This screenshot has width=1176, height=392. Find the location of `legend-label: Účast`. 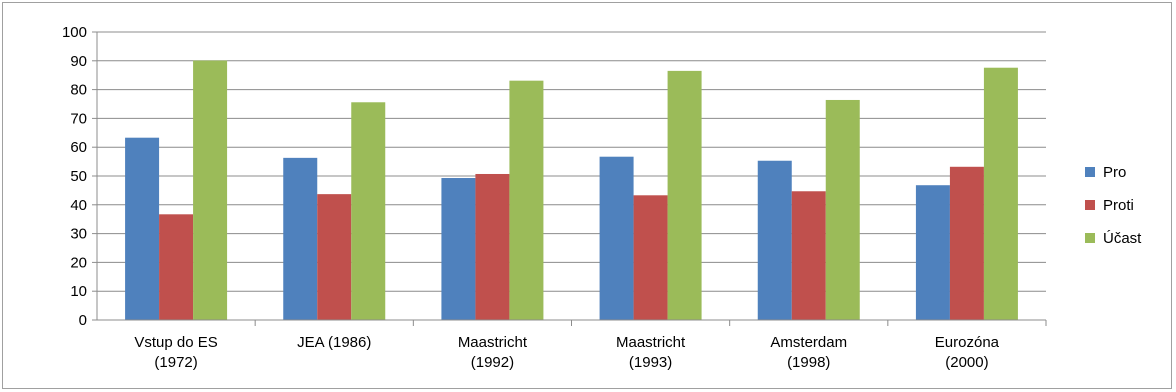

legend-label: Účast is located at coordinates (1122, 238).